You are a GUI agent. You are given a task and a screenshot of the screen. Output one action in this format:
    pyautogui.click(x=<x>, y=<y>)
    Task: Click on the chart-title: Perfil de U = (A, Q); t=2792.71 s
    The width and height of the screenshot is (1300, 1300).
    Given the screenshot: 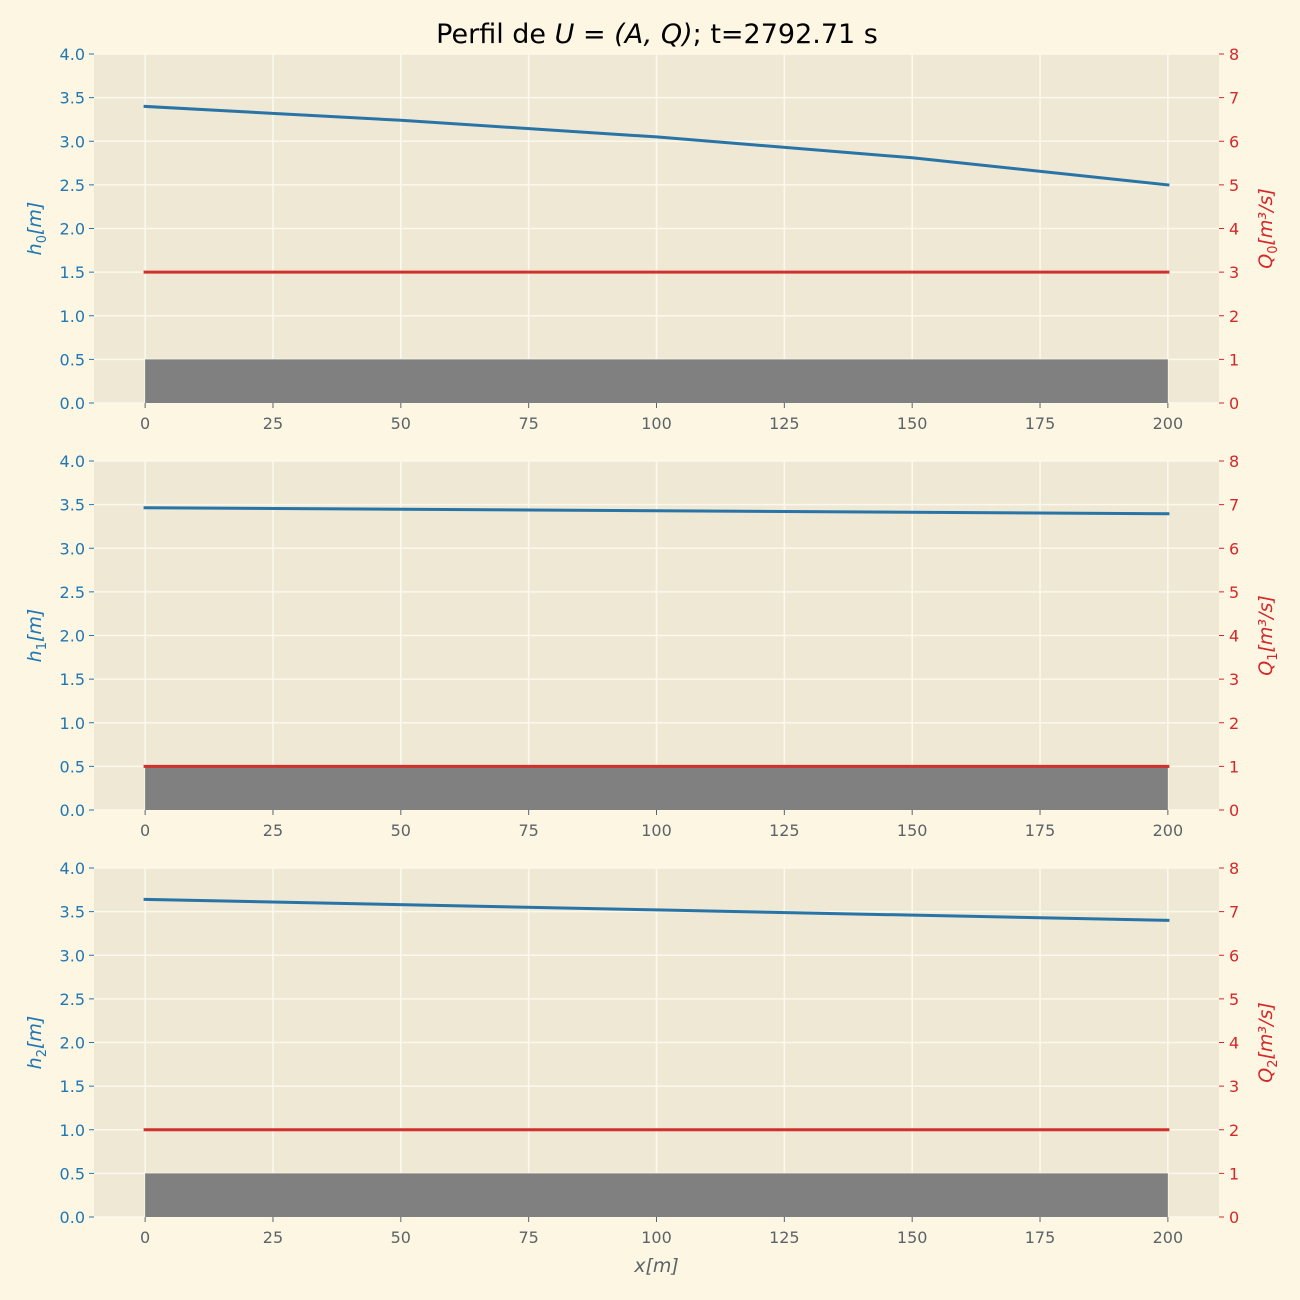 What is the action you would take?
    pyautogui.click(x=657, y=34)
    